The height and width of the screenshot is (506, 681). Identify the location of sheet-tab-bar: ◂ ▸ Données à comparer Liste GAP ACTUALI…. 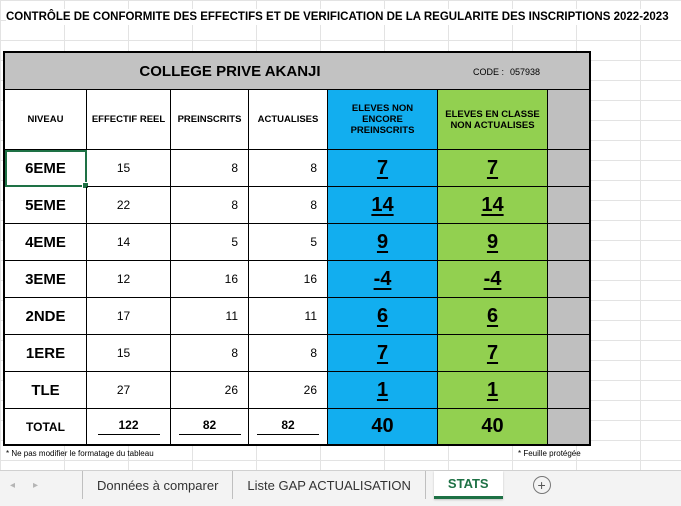
(340, 488).